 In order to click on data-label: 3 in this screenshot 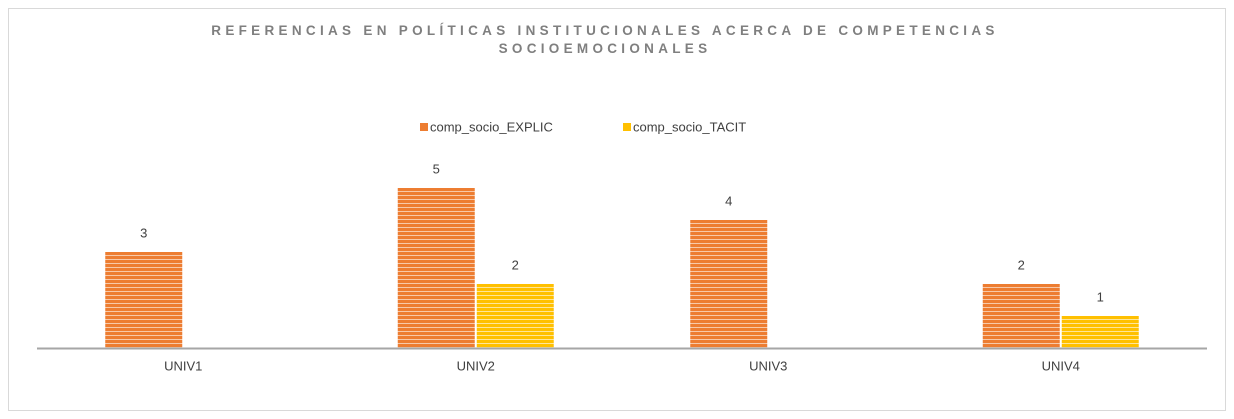, I will do `click(143, 232)`.